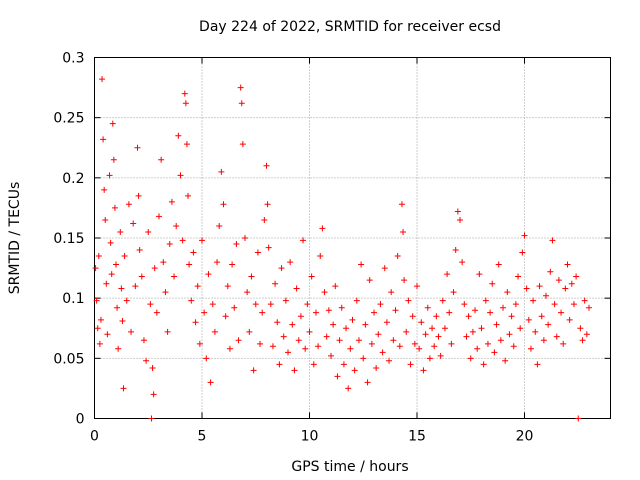  What do you see at coordinates (80, 420) in the screenshot?
I see `y-tick-label: 0` at bounding box center [80, 420].